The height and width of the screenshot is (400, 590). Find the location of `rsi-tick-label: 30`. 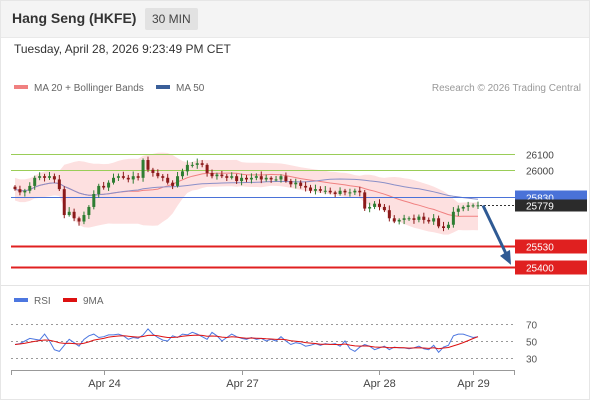

rsi-tick-label: 30 is located at coordinates (532, 360).